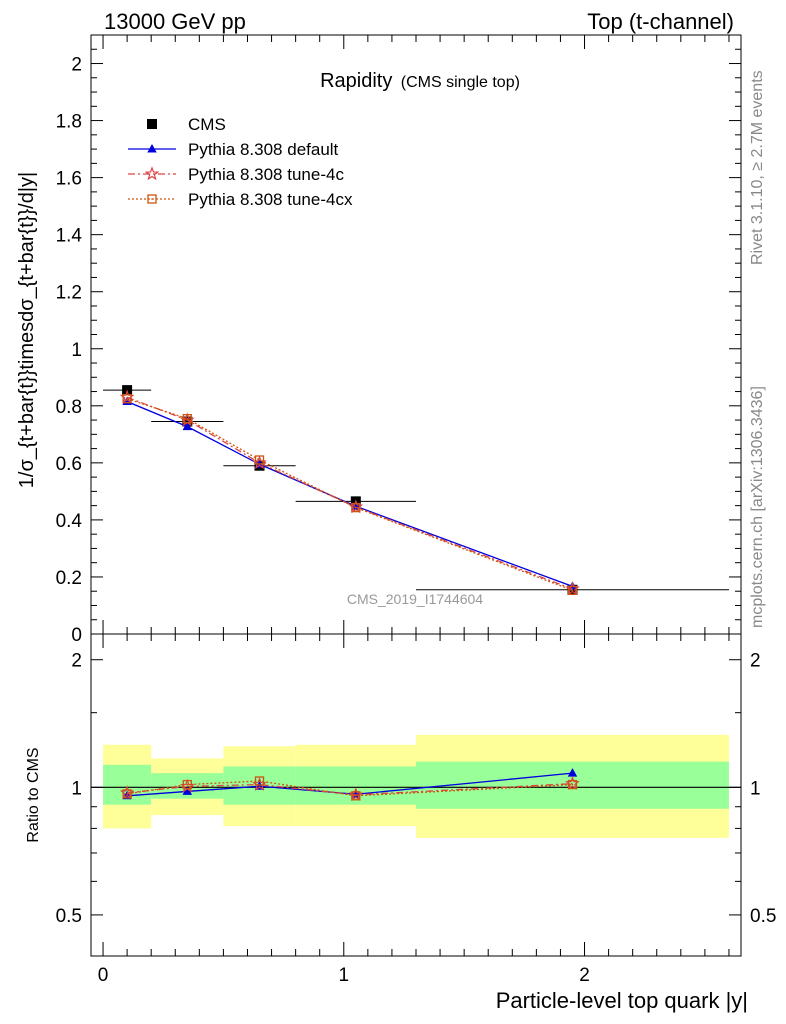  I want to click on main-y-axis-label: 1/σ_{t+bar{t}}timesdσ_{t+bar{t}}/d|y|, so click(27, 330).